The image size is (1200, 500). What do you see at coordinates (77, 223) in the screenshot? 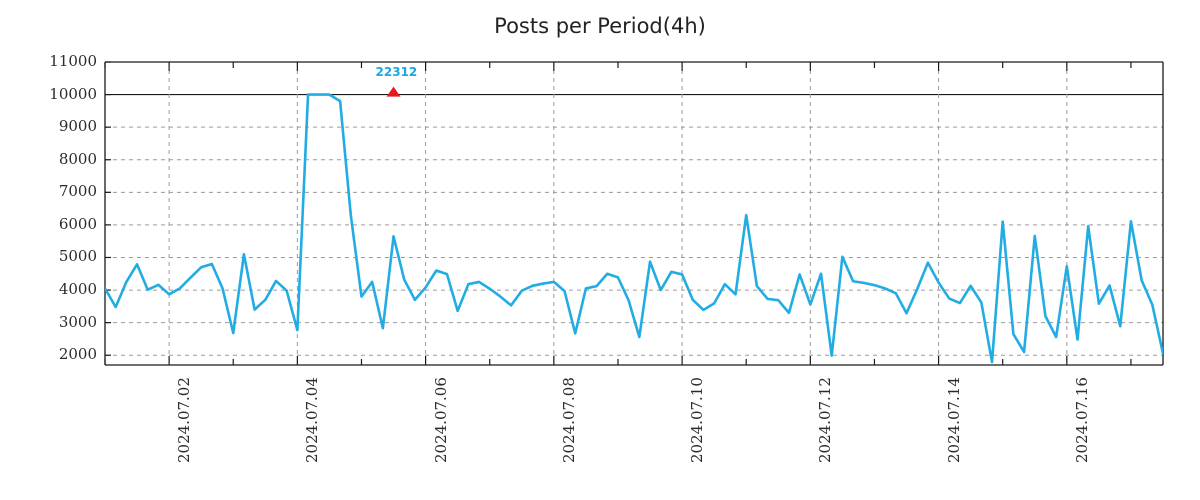
I see `y-tick-label: 6000` at bounding box center [77, 223].